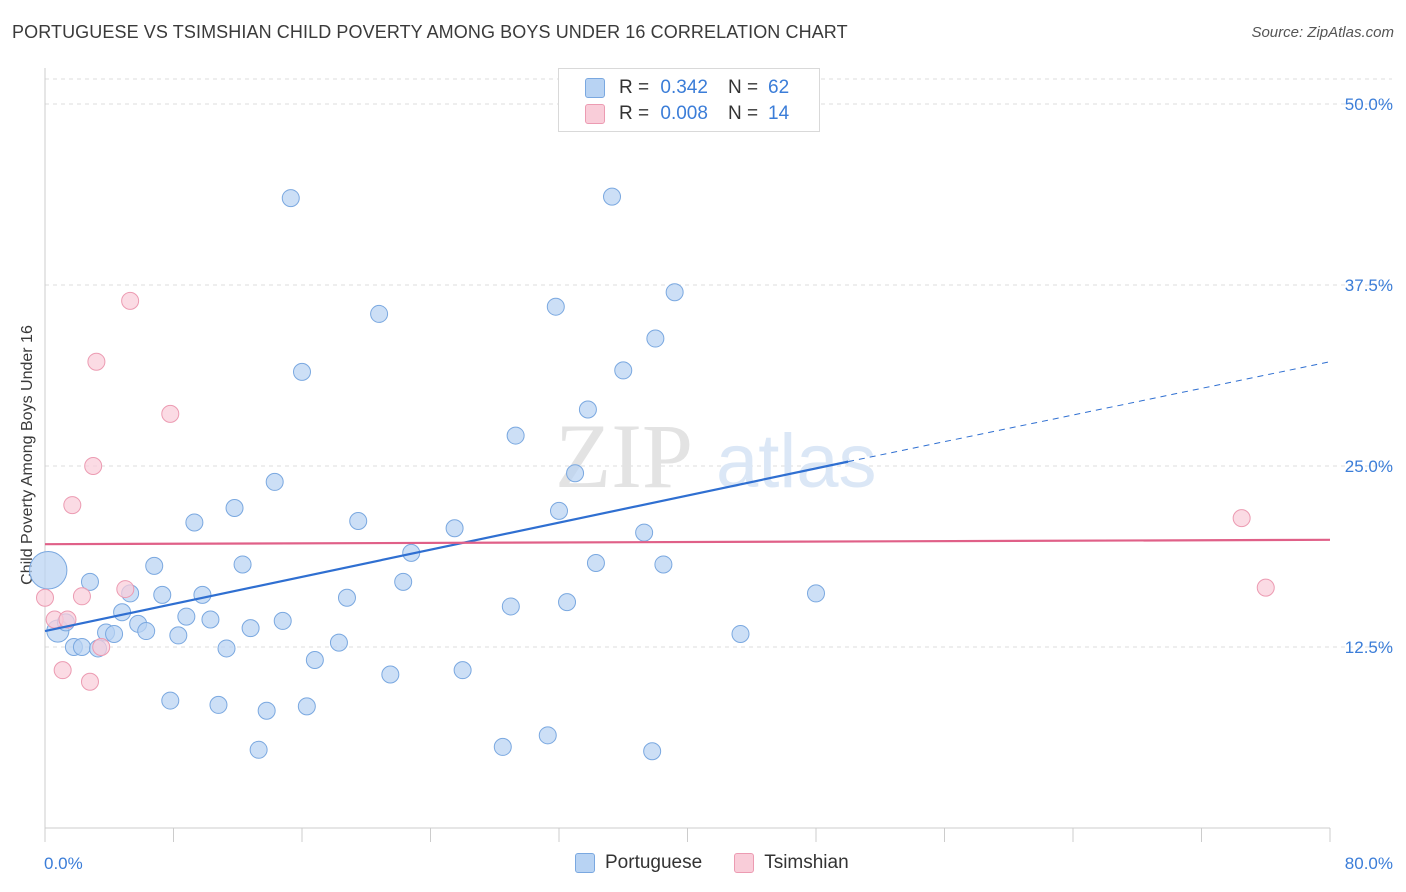 This screenshot has height=892, width=1406. Describe the element at coordinates (1369, 647) in the screenshot. I see `y-tick-label: 12.5%` at that location.